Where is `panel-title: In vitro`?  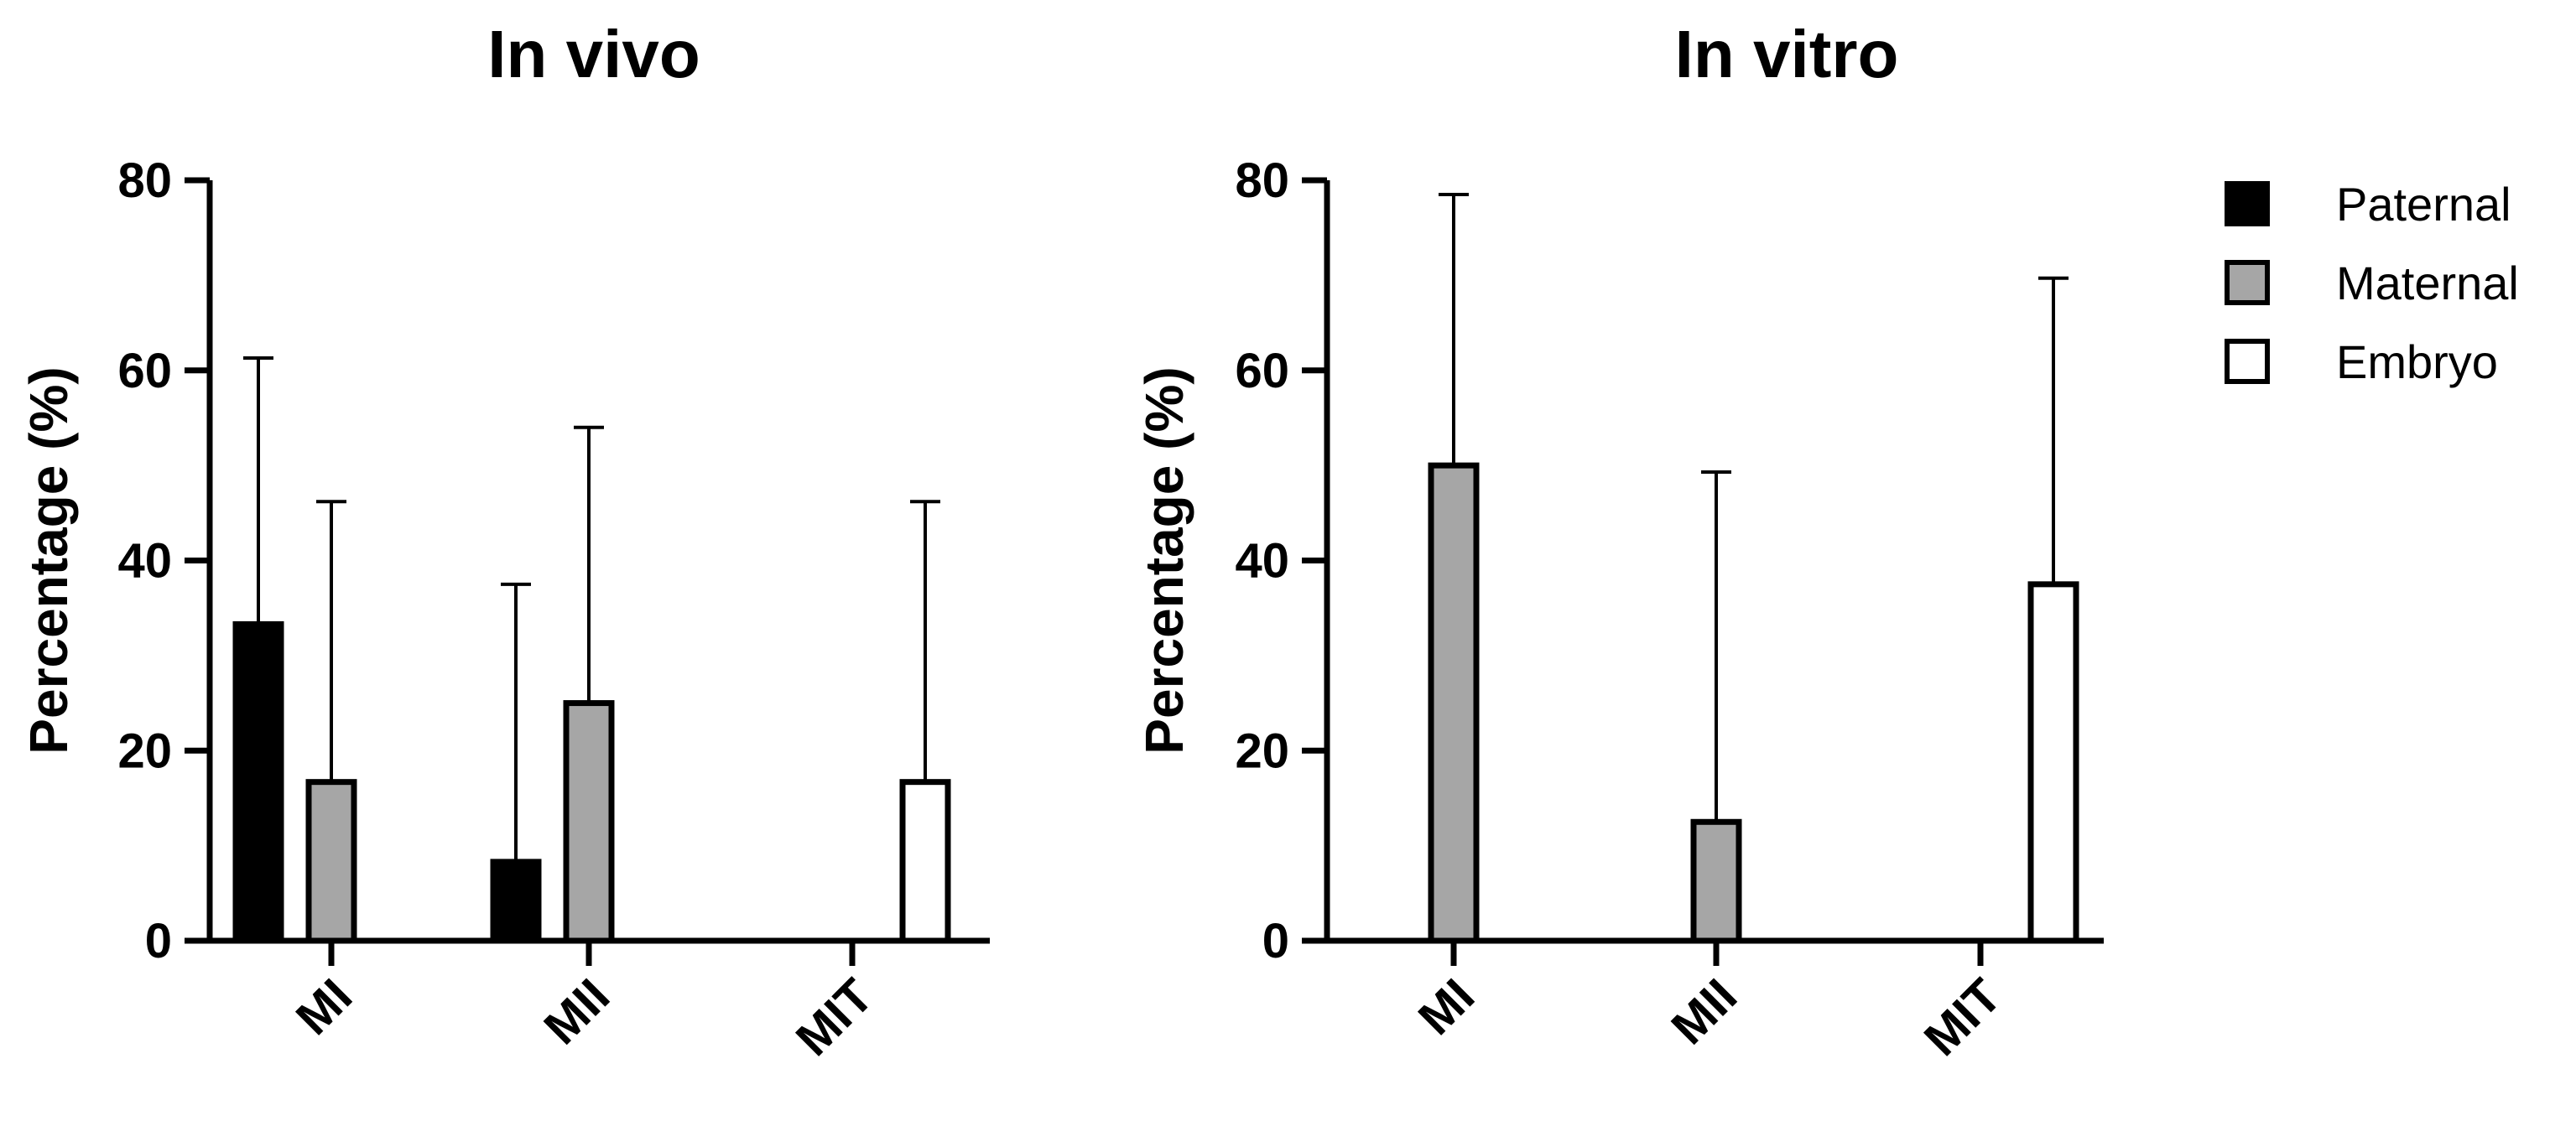
panel-title: In vitro is located at coordinates (1787, 54).